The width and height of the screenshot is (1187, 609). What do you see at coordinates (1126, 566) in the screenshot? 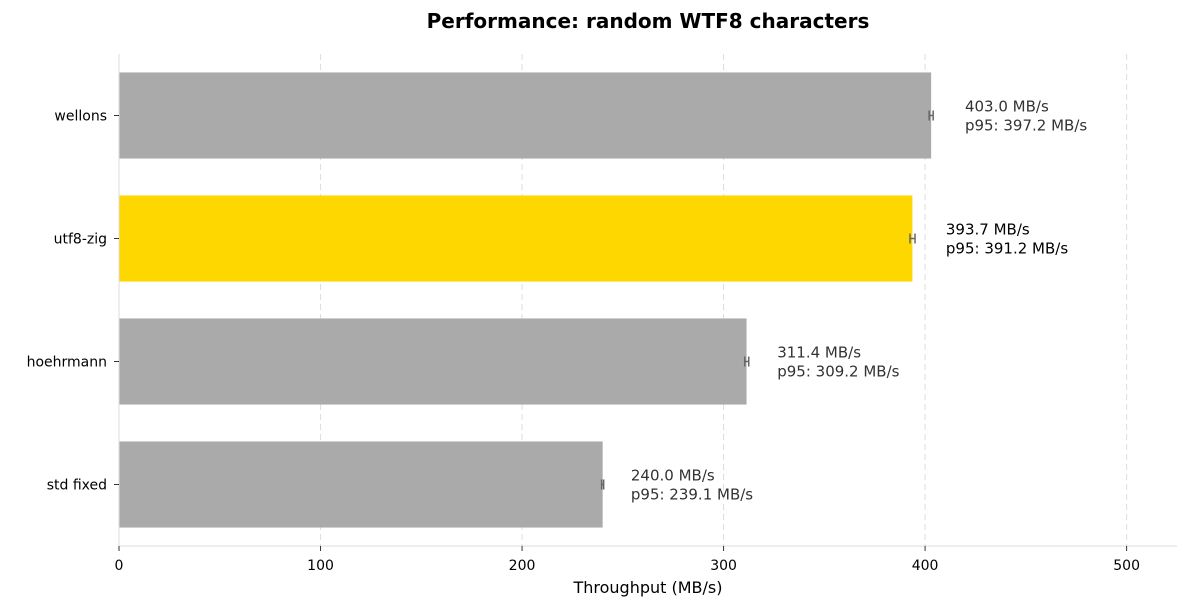
I see `x-tick-label: 500` at bounding box center [1126, 566].